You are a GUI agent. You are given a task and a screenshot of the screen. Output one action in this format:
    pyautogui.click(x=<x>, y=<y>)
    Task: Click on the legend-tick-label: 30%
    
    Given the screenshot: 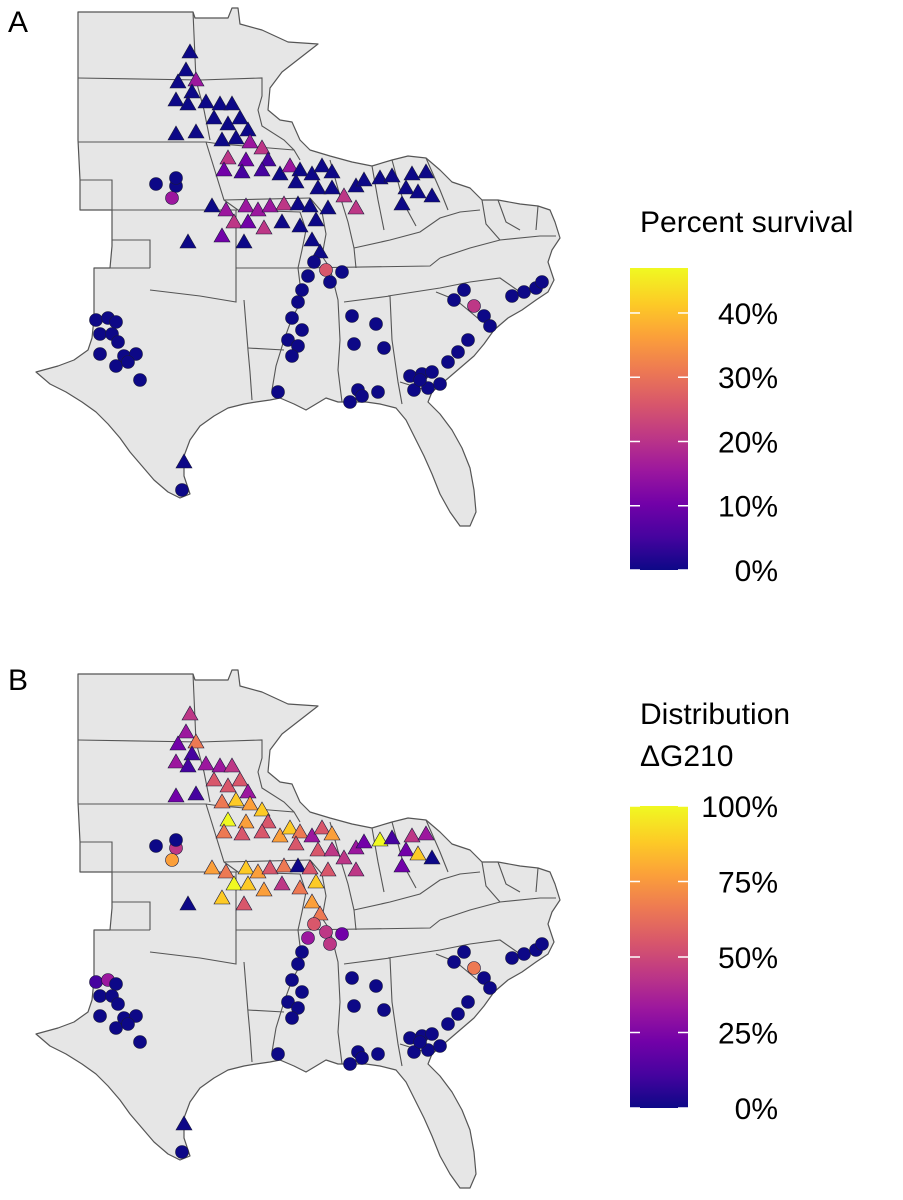 What is the action you would take?
    pyautogui.click(x=748, y=378)
    